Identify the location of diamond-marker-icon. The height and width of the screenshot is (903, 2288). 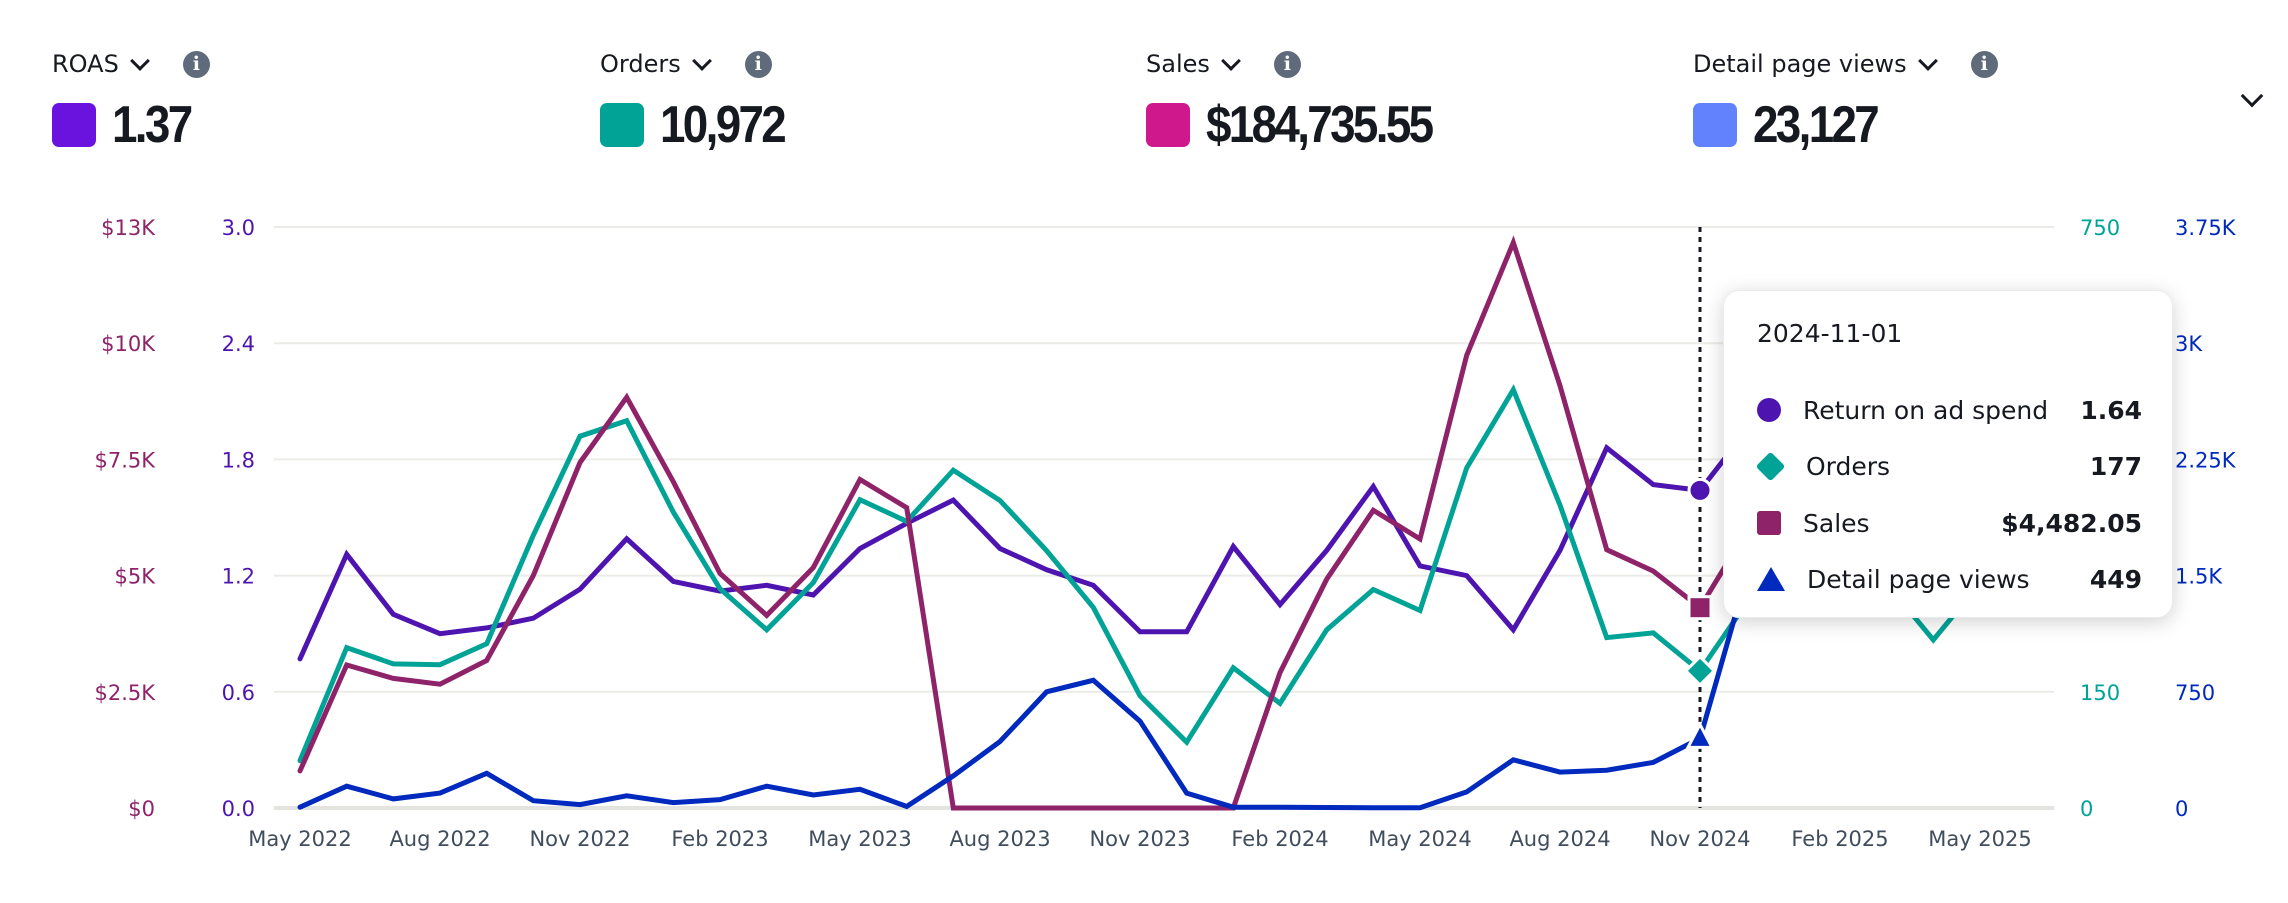
(1770, 466).